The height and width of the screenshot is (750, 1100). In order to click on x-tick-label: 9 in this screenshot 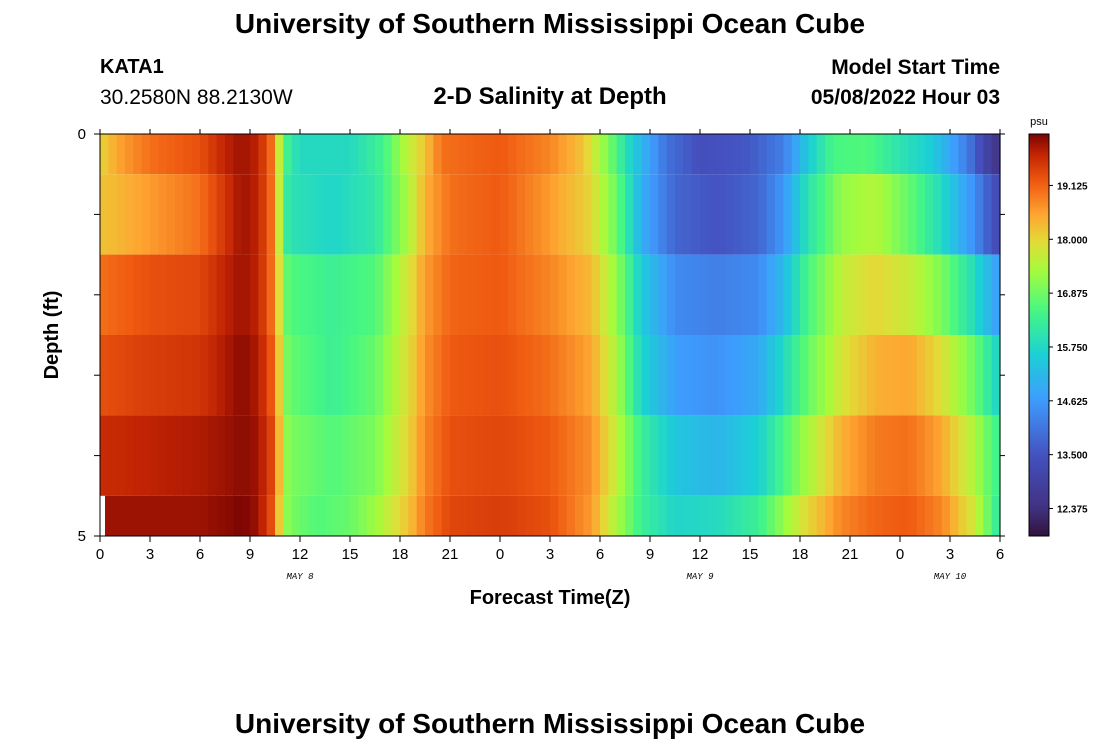, I will do `click(250, 554)`.